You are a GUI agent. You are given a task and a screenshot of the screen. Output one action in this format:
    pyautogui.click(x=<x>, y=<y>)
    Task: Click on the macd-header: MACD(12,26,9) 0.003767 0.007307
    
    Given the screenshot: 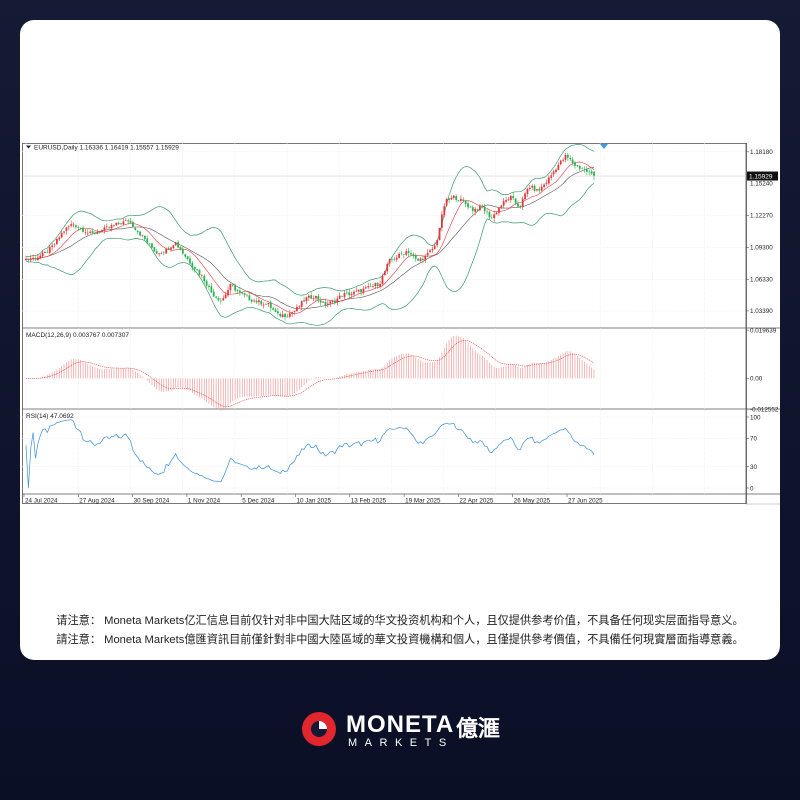 What is the action you would take?
    pyautogui.click(x=77, y=335)
    